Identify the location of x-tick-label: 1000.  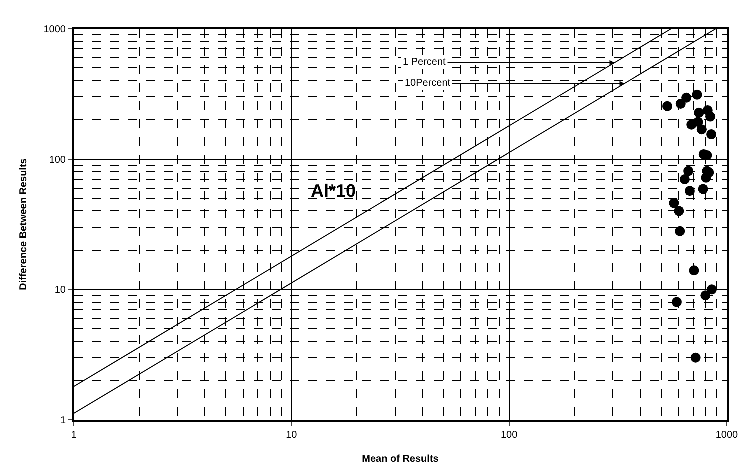
(727, 435).